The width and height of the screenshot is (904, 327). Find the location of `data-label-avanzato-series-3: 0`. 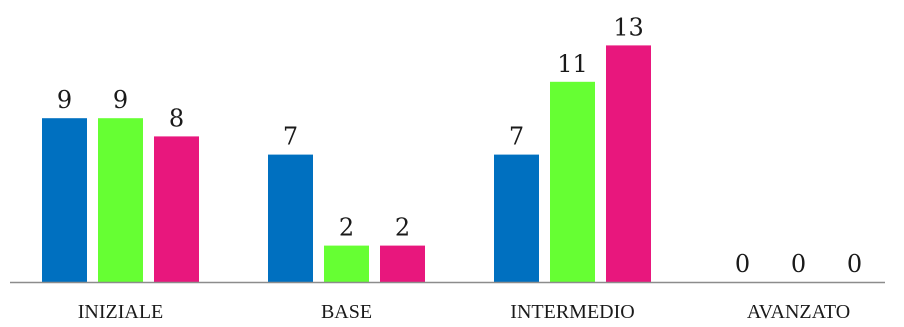

data-label-avanzato-series-3: 0 is located at coordinates (854, 264).